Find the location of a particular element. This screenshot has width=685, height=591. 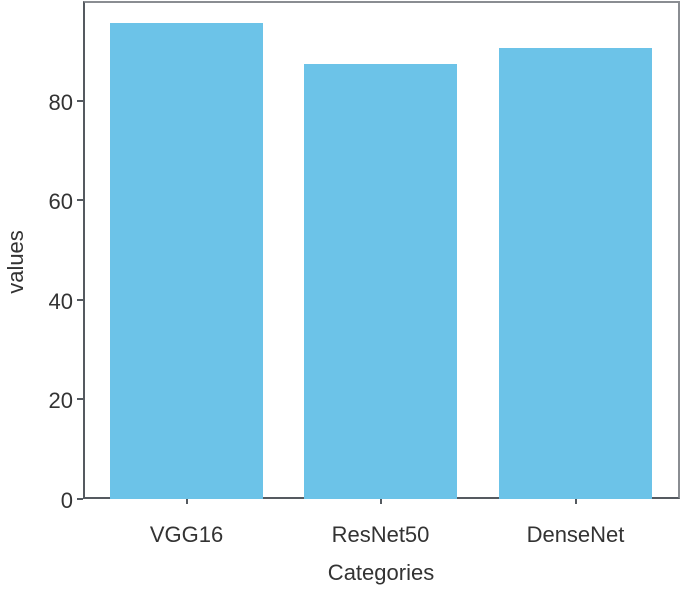

x-tick-label: DenseNet is located at coordinates (575, 534).